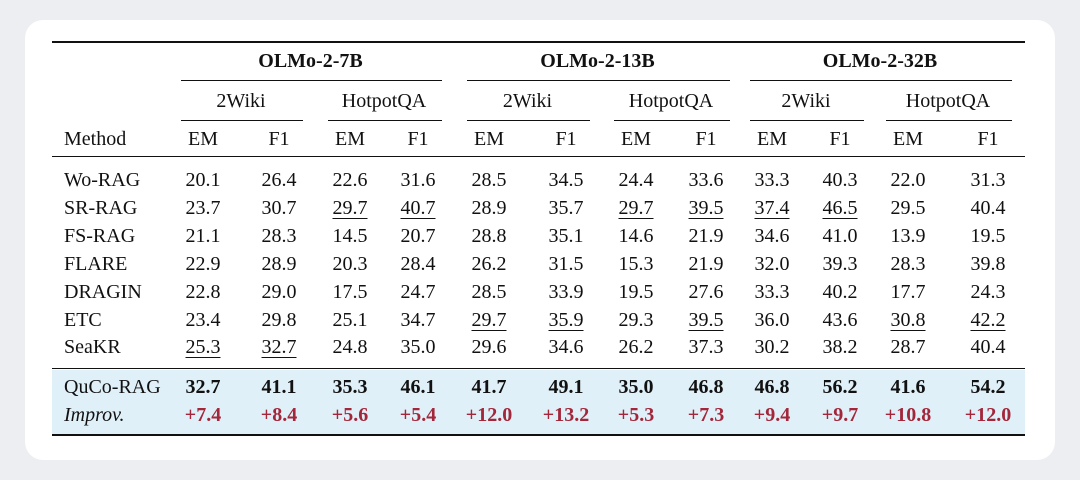 This screenshot has width=1080, height=480. Describe the element at coordinates (279, 235) in the screenshot. I see `cell: 28.3` at that location.